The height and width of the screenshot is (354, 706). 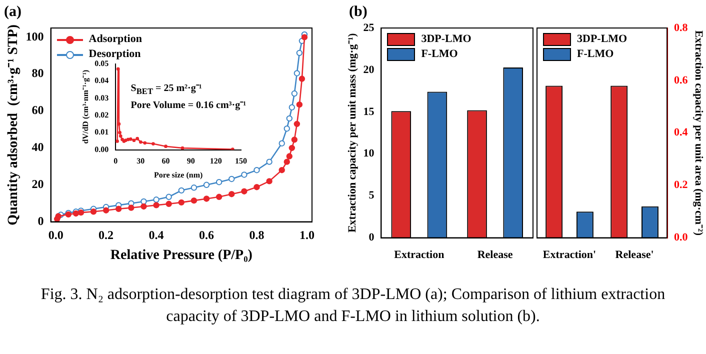 I want to click on y-tick-label: 0.03, so click(x=101, y=97).